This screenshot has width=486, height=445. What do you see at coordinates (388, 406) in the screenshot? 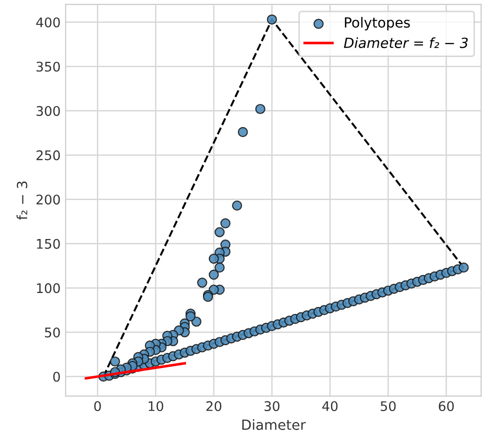
I see `x-tick-label: 50` at bounding box center [388, 406].